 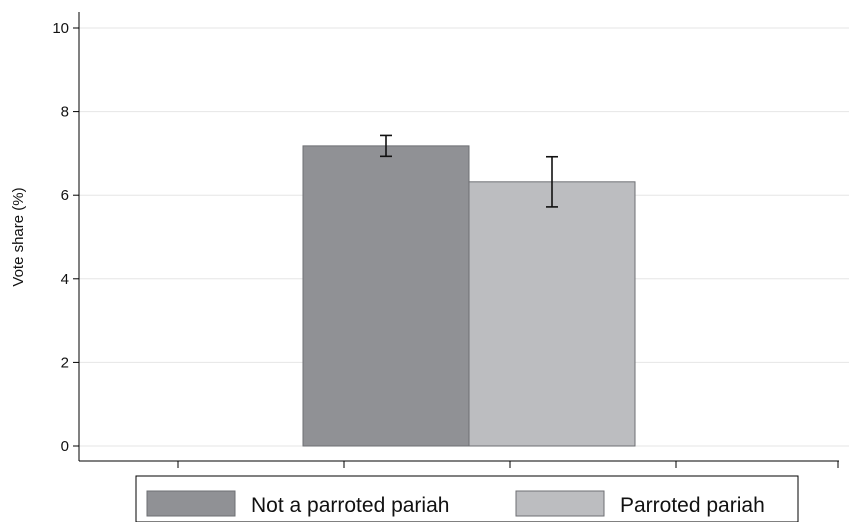 I want to click on y-tick-label: 6, so click(x=65, y=195).